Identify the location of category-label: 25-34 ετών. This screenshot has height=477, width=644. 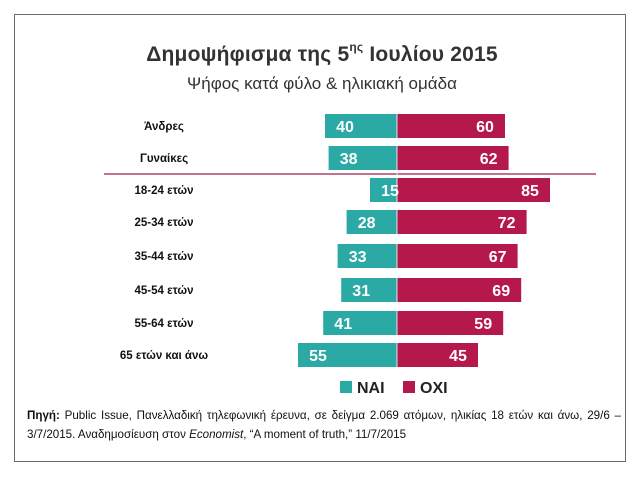
(164, 223).